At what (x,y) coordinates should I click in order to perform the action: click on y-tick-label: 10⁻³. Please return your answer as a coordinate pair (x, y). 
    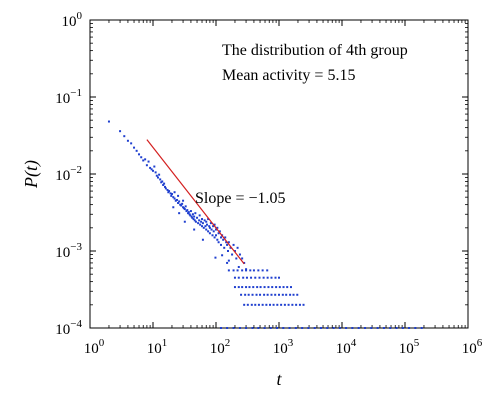
    Looking at the image, I should click on (68, 251).